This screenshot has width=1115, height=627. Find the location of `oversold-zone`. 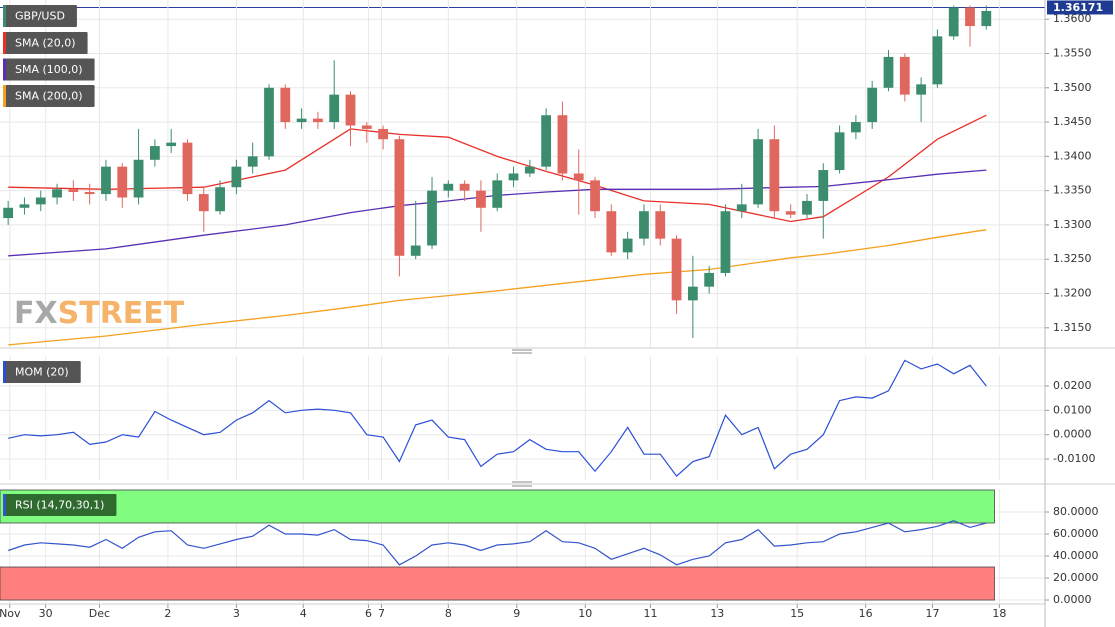

oversold-zone is located at coordinates (497, 583).